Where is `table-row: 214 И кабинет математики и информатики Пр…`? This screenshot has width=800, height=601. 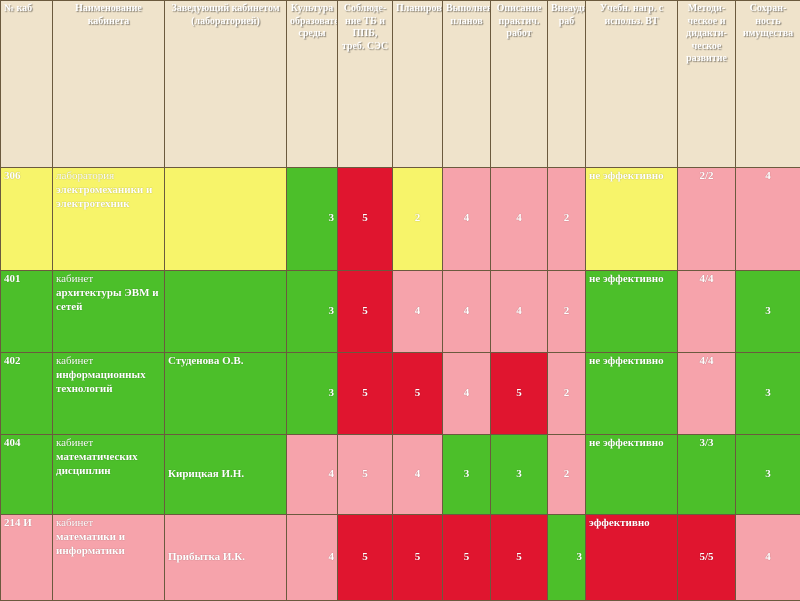 table-row: 214 И кабинет математики и информатики Пр… is located at coordinates (400, 558).